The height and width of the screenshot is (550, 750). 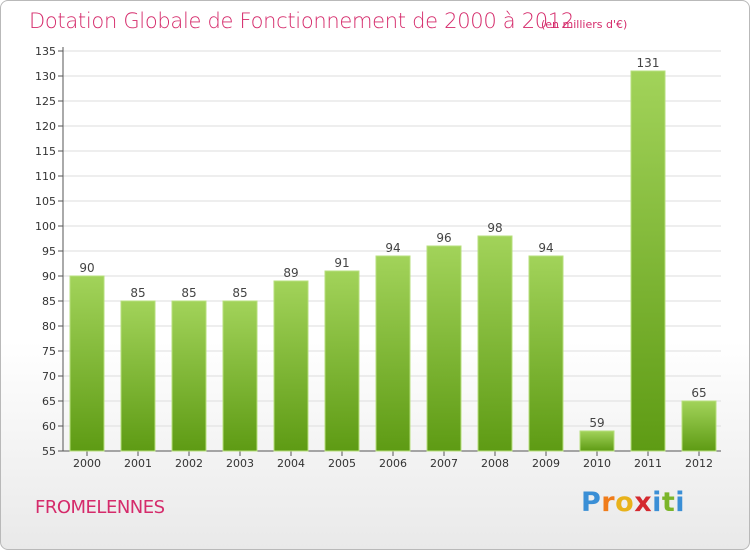 What do you see at coordinates (49, 401) in the screenshot?
I see `y-tick-label: 65` at bounding box center [49, 401].